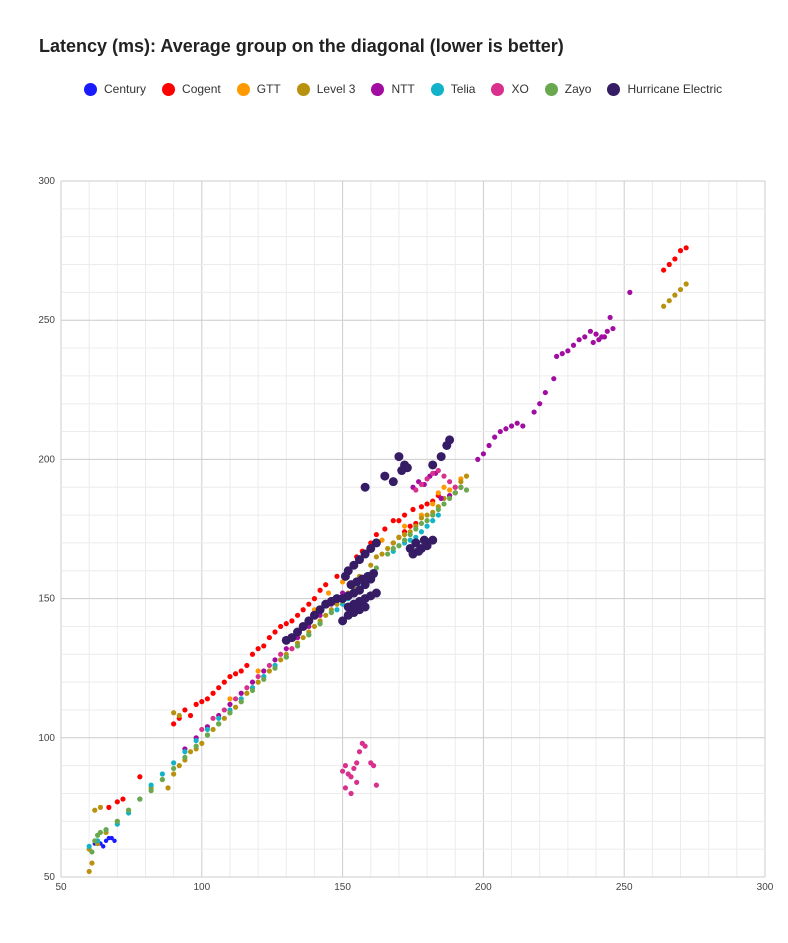  I want to click on y-tick-label: 200, so click(46, 459).